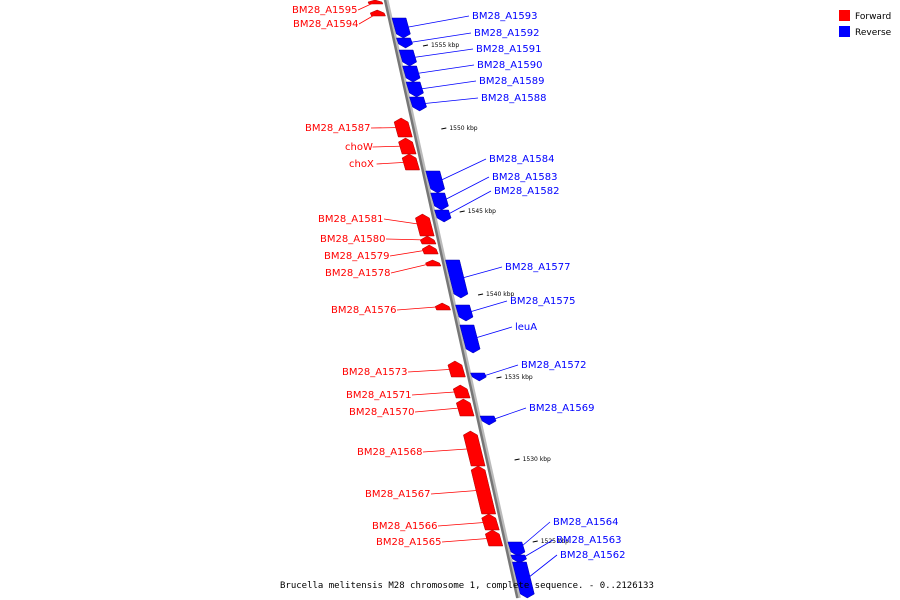 The height and width of the screenshot is (600, 900). What do you see at coordinates (325, 10) in the screenshot?
I see `gene-label-BM28_A1595: BM28_A1595` at bounding box center [325, 10].